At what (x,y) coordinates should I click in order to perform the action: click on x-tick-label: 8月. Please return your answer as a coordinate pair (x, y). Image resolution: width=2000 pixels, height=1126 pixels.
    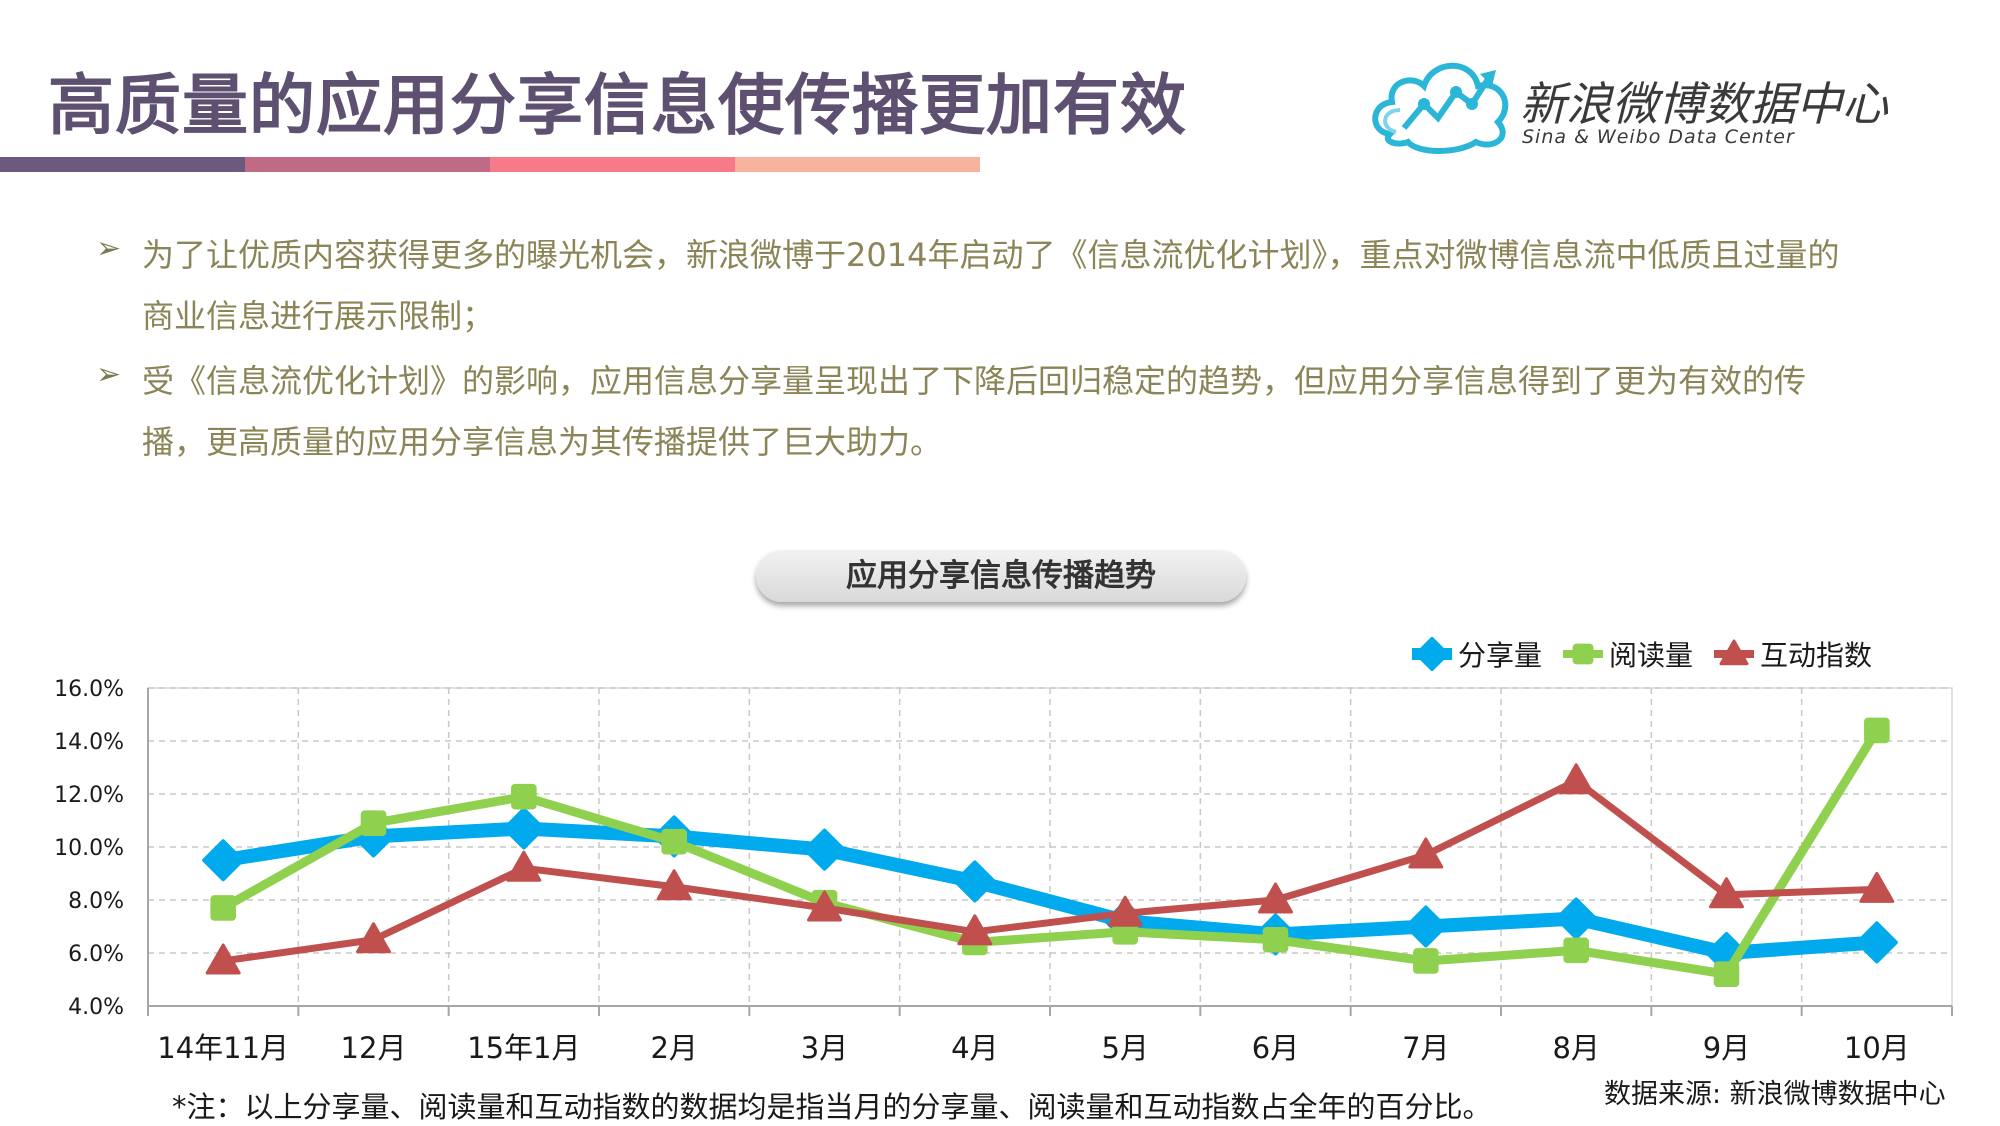
    Looking at the image, I should click on (1575, 1048).